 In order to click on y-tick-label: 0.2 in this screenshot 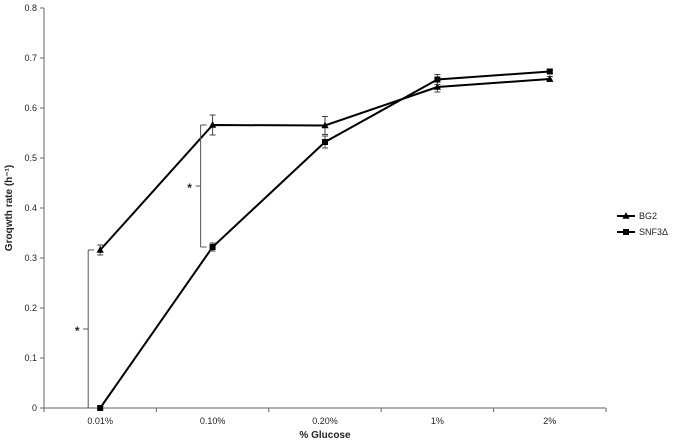, I will do `click(30, 308)`.